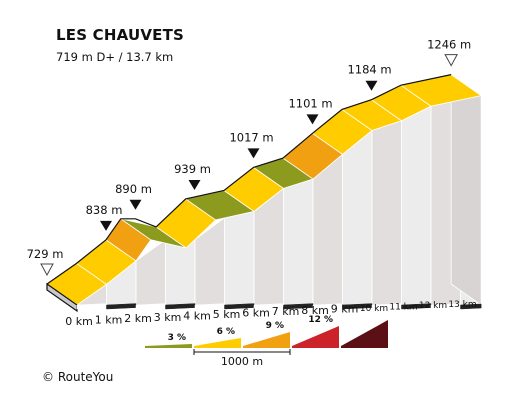  What do you see at coordinates (115, 57) in the screenshot?
I see `chart-subtitle: 719 m D+ / 13.7 km` at bounding box center [115, 57].